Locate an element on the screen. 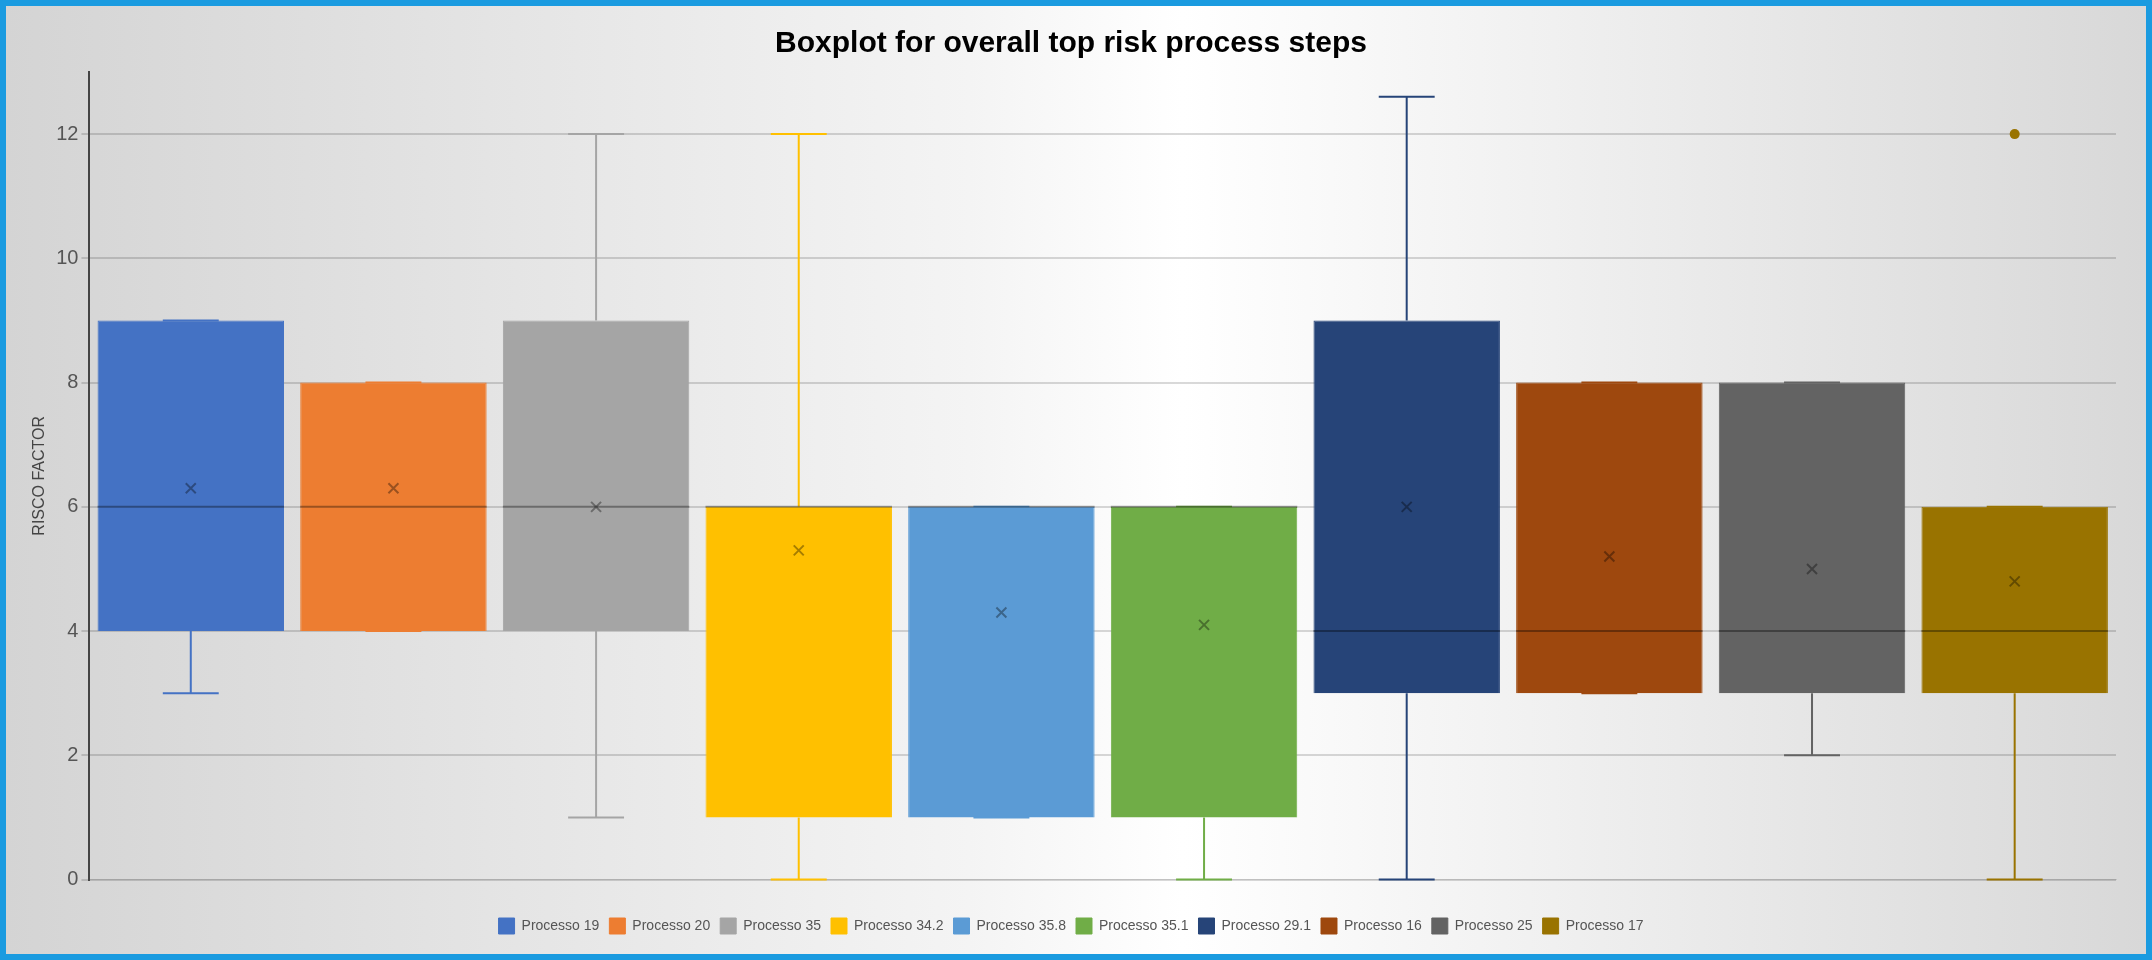  legend-label: Processo 34.2 is located at coordinates (899, 924).